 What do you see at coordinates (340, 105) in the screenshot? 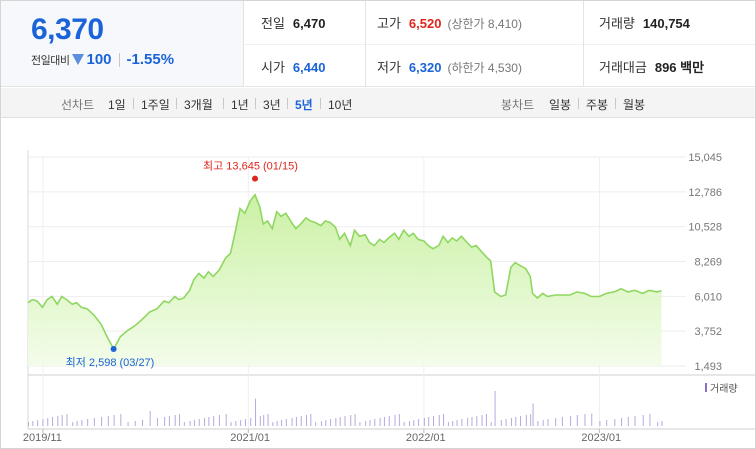
I see `period-10y: 10년` at bounding box center [340, 105].